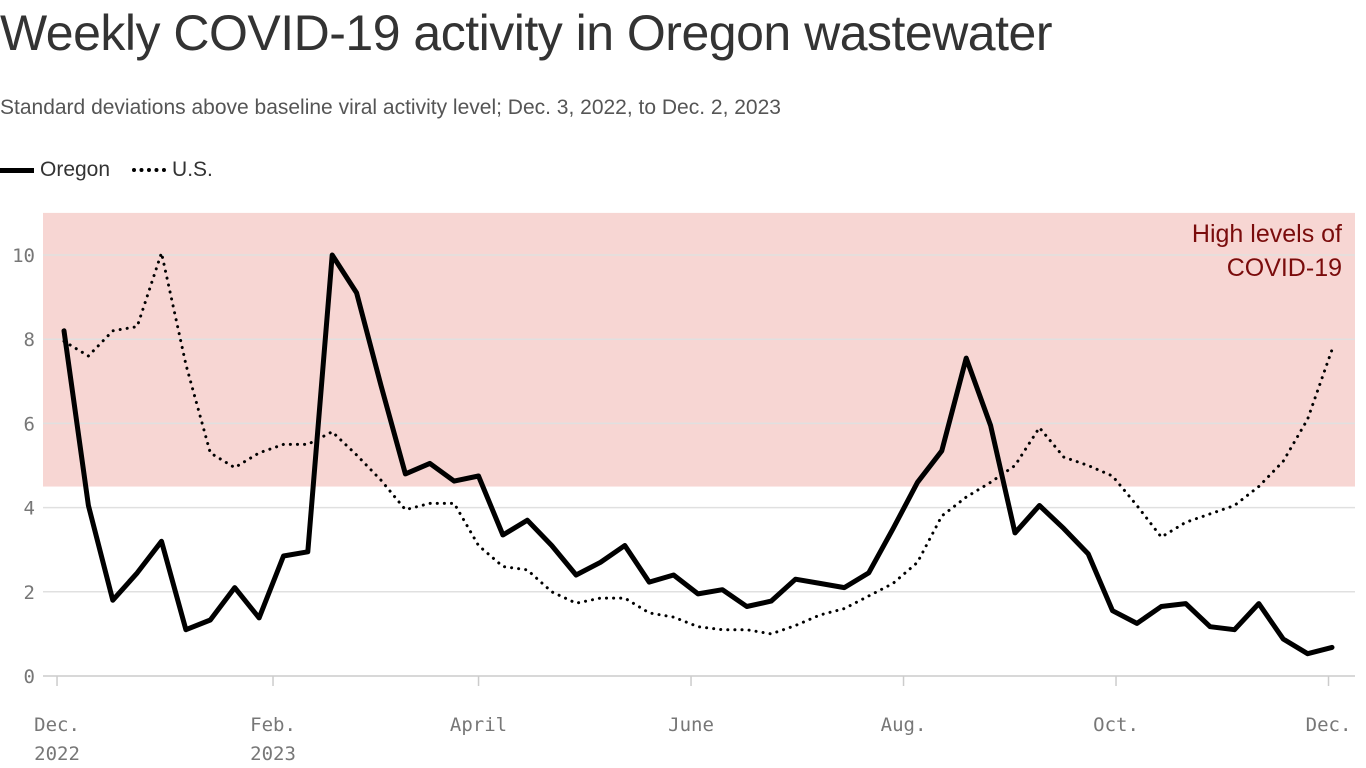 Image resolution: width=1366 pixels, height=768 pixels. I want to click on dotted-line-swatch-icon, so click(149, 170).